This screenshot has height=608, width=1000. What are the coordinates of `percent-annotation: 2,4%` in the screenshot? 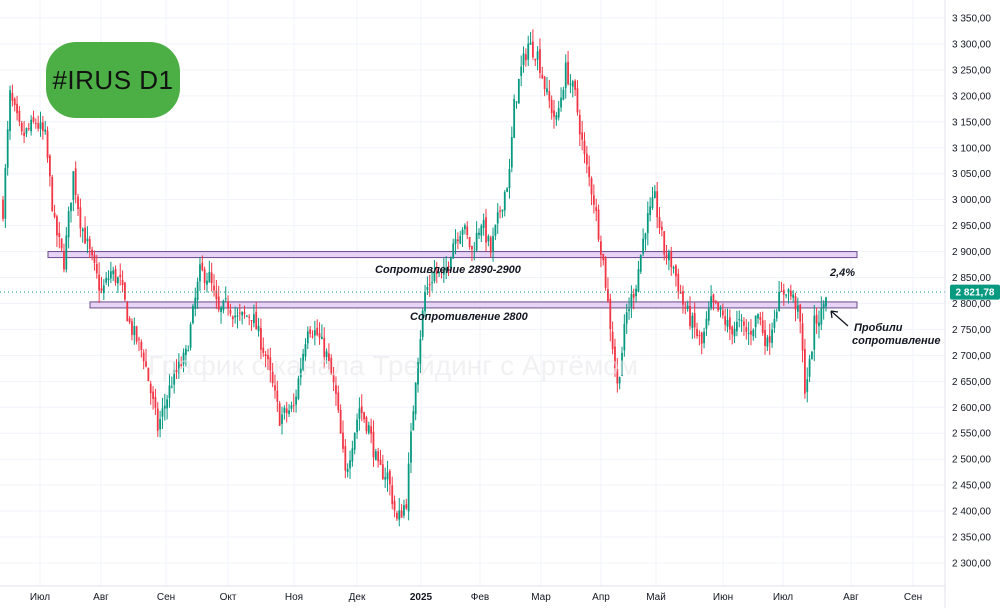 It's located at (842, 273).